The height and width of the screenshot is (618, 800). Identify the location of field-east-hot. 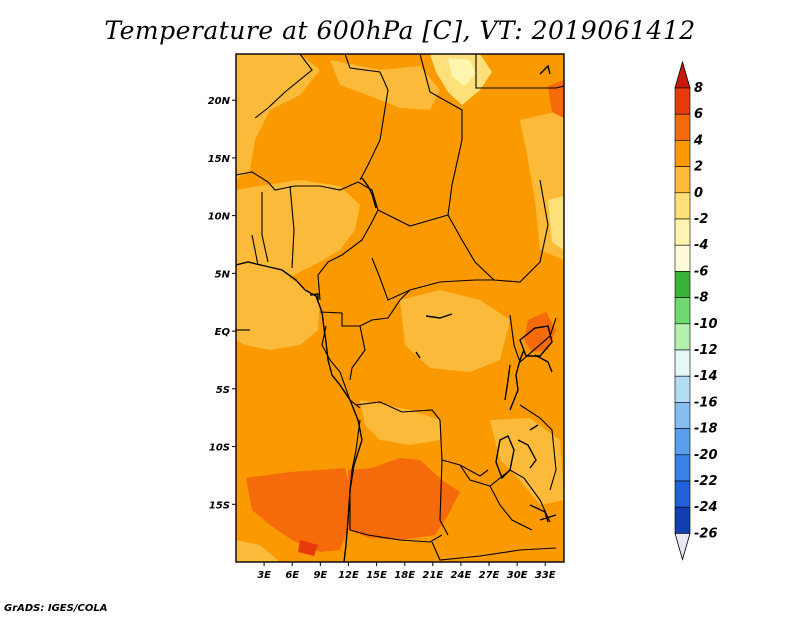
(540, 332).